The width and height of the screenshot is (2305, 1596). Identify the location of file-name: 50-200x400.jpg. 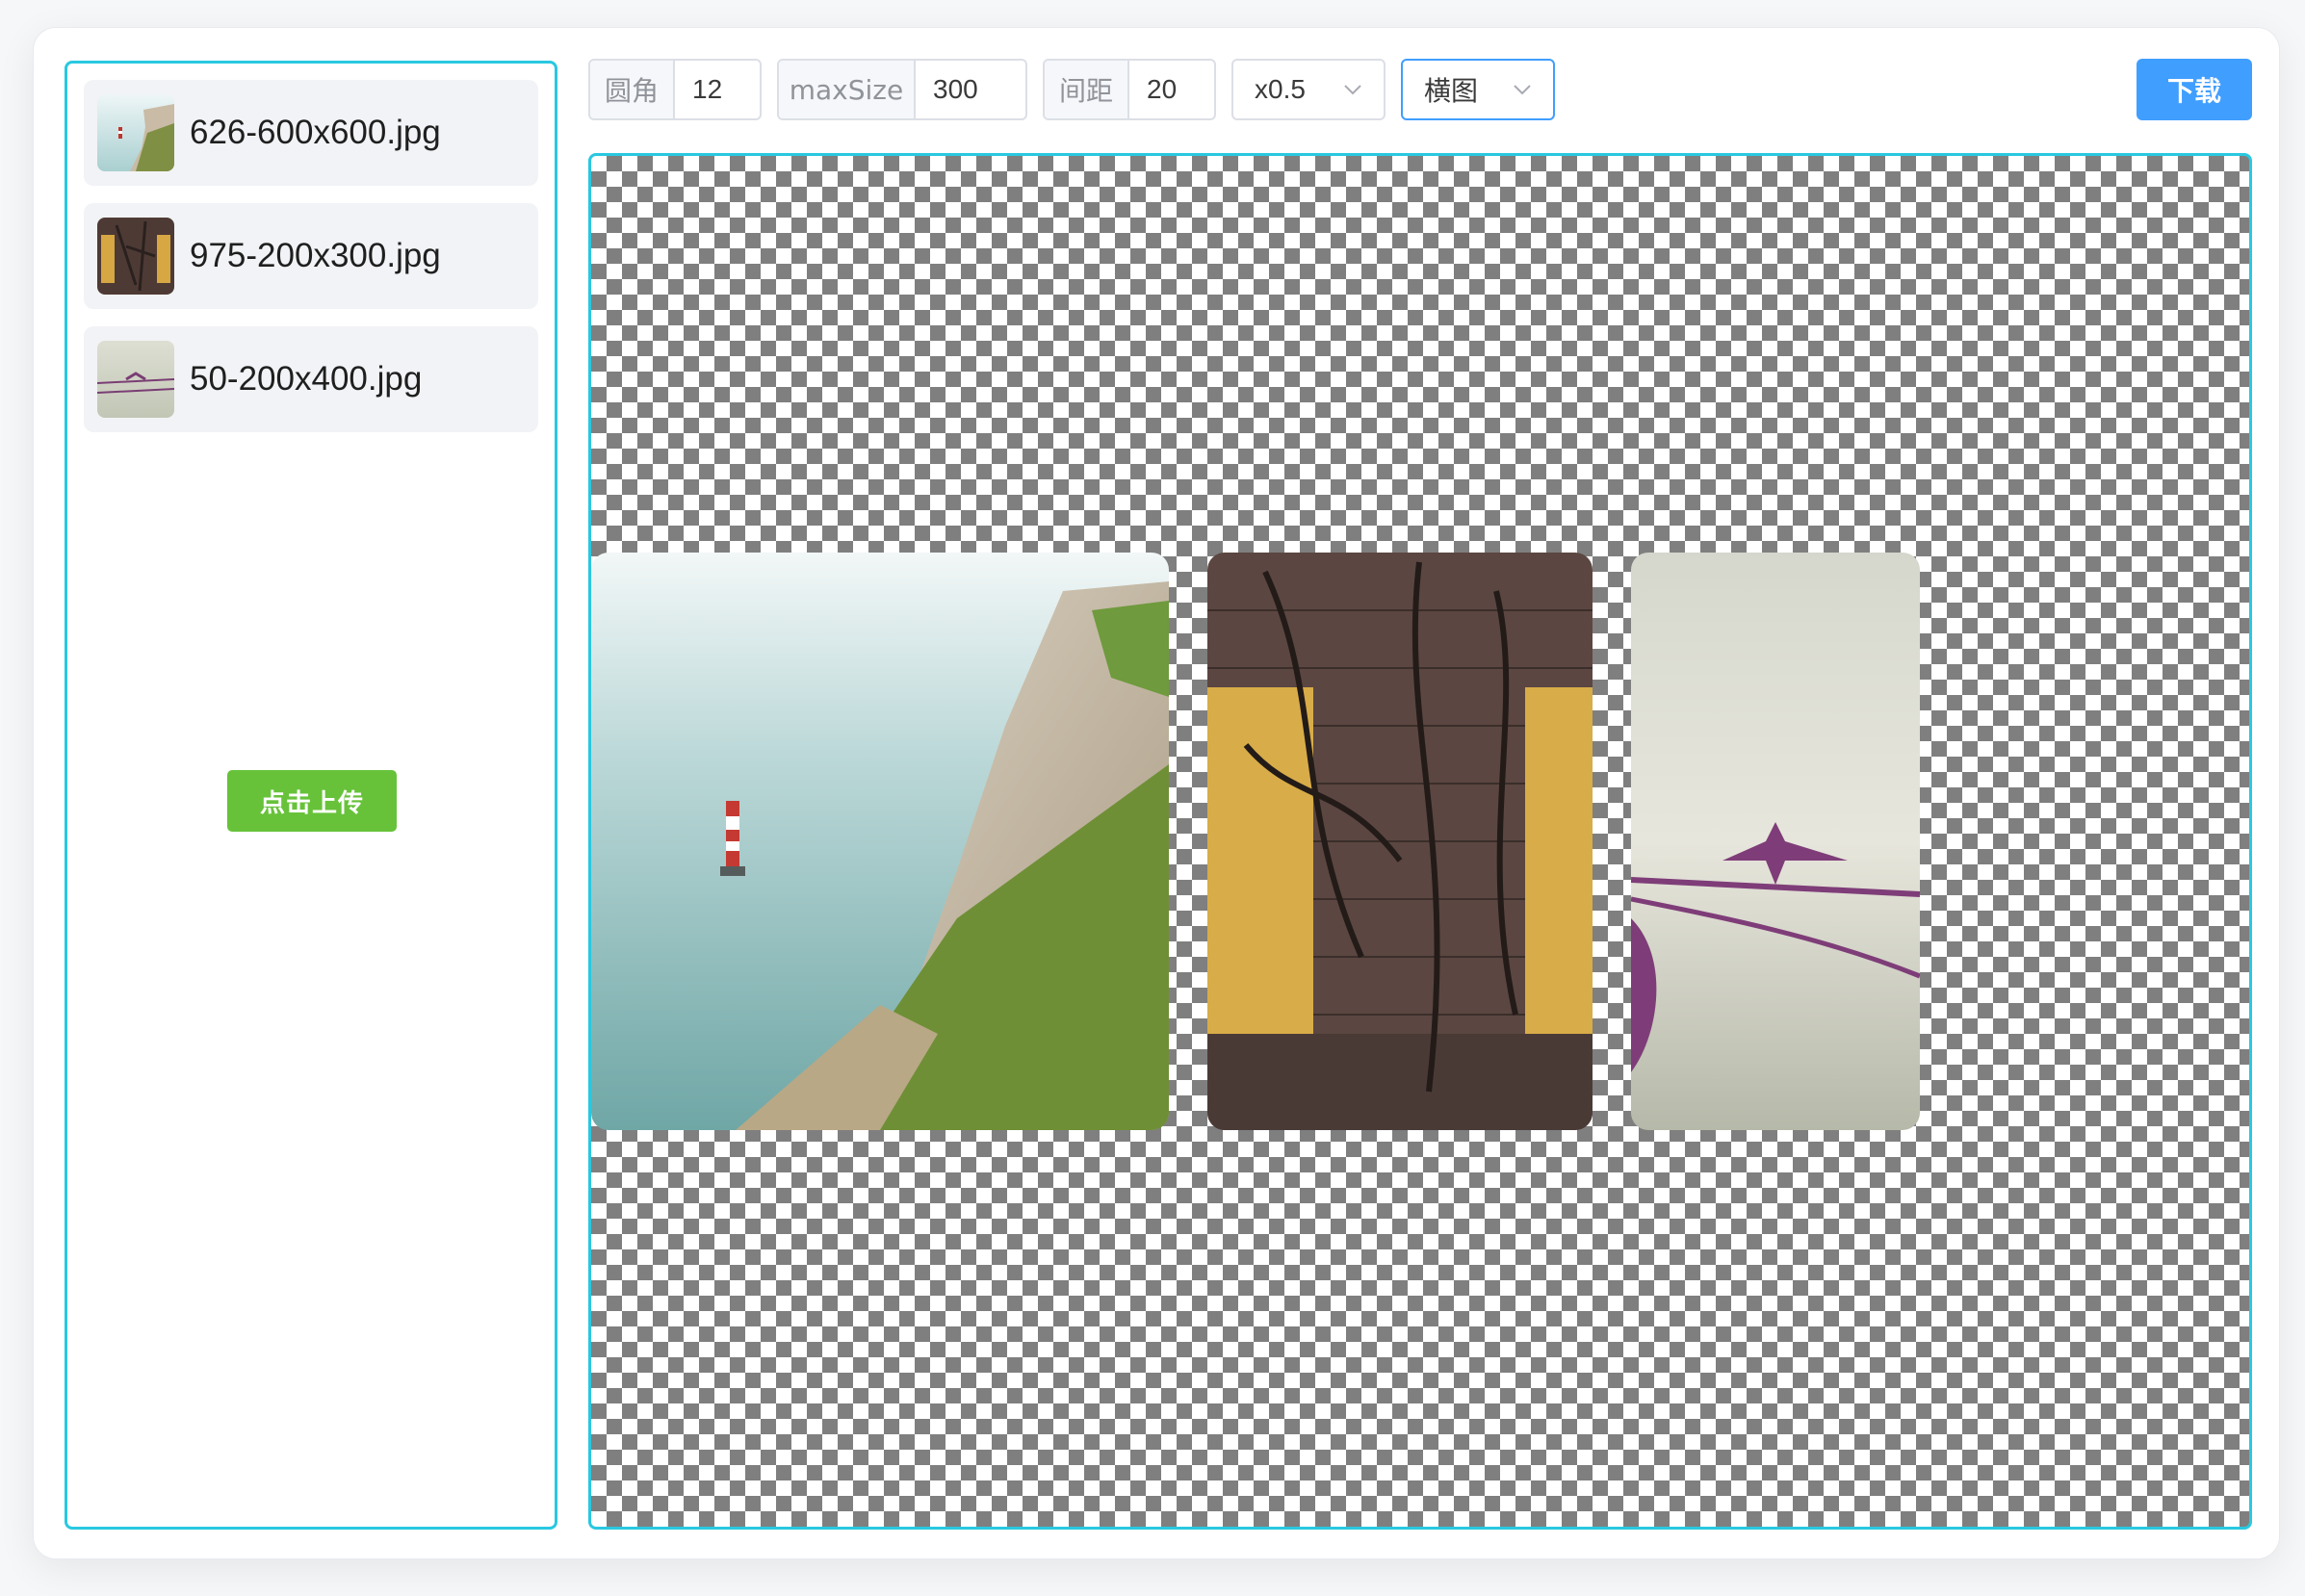
(306, 379).